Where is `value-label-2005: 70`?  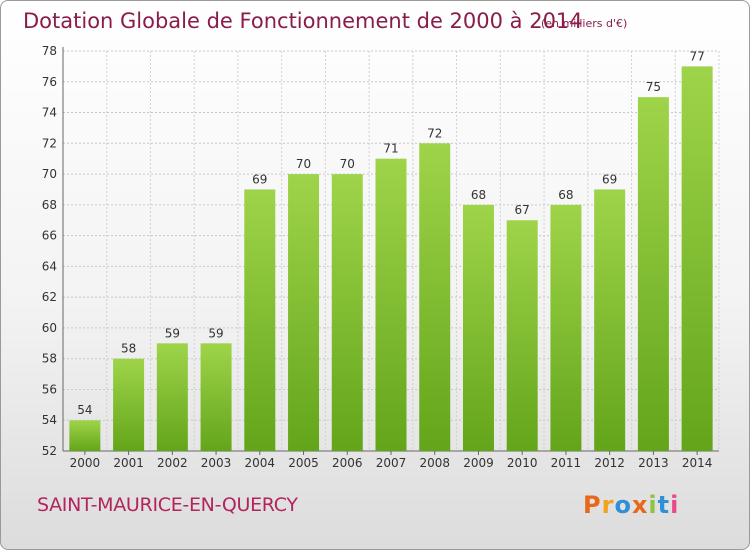
value-label-2005: 70 is located at coordinates (303, 164).